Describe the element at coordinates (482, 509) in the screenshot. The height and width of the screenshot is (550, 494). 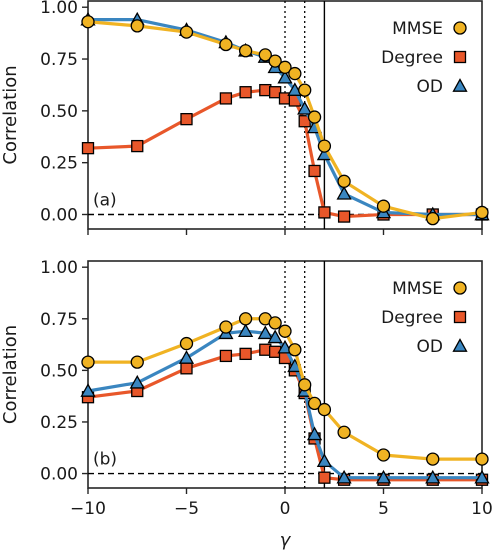
I see `x-tick-label: 10` at that location.